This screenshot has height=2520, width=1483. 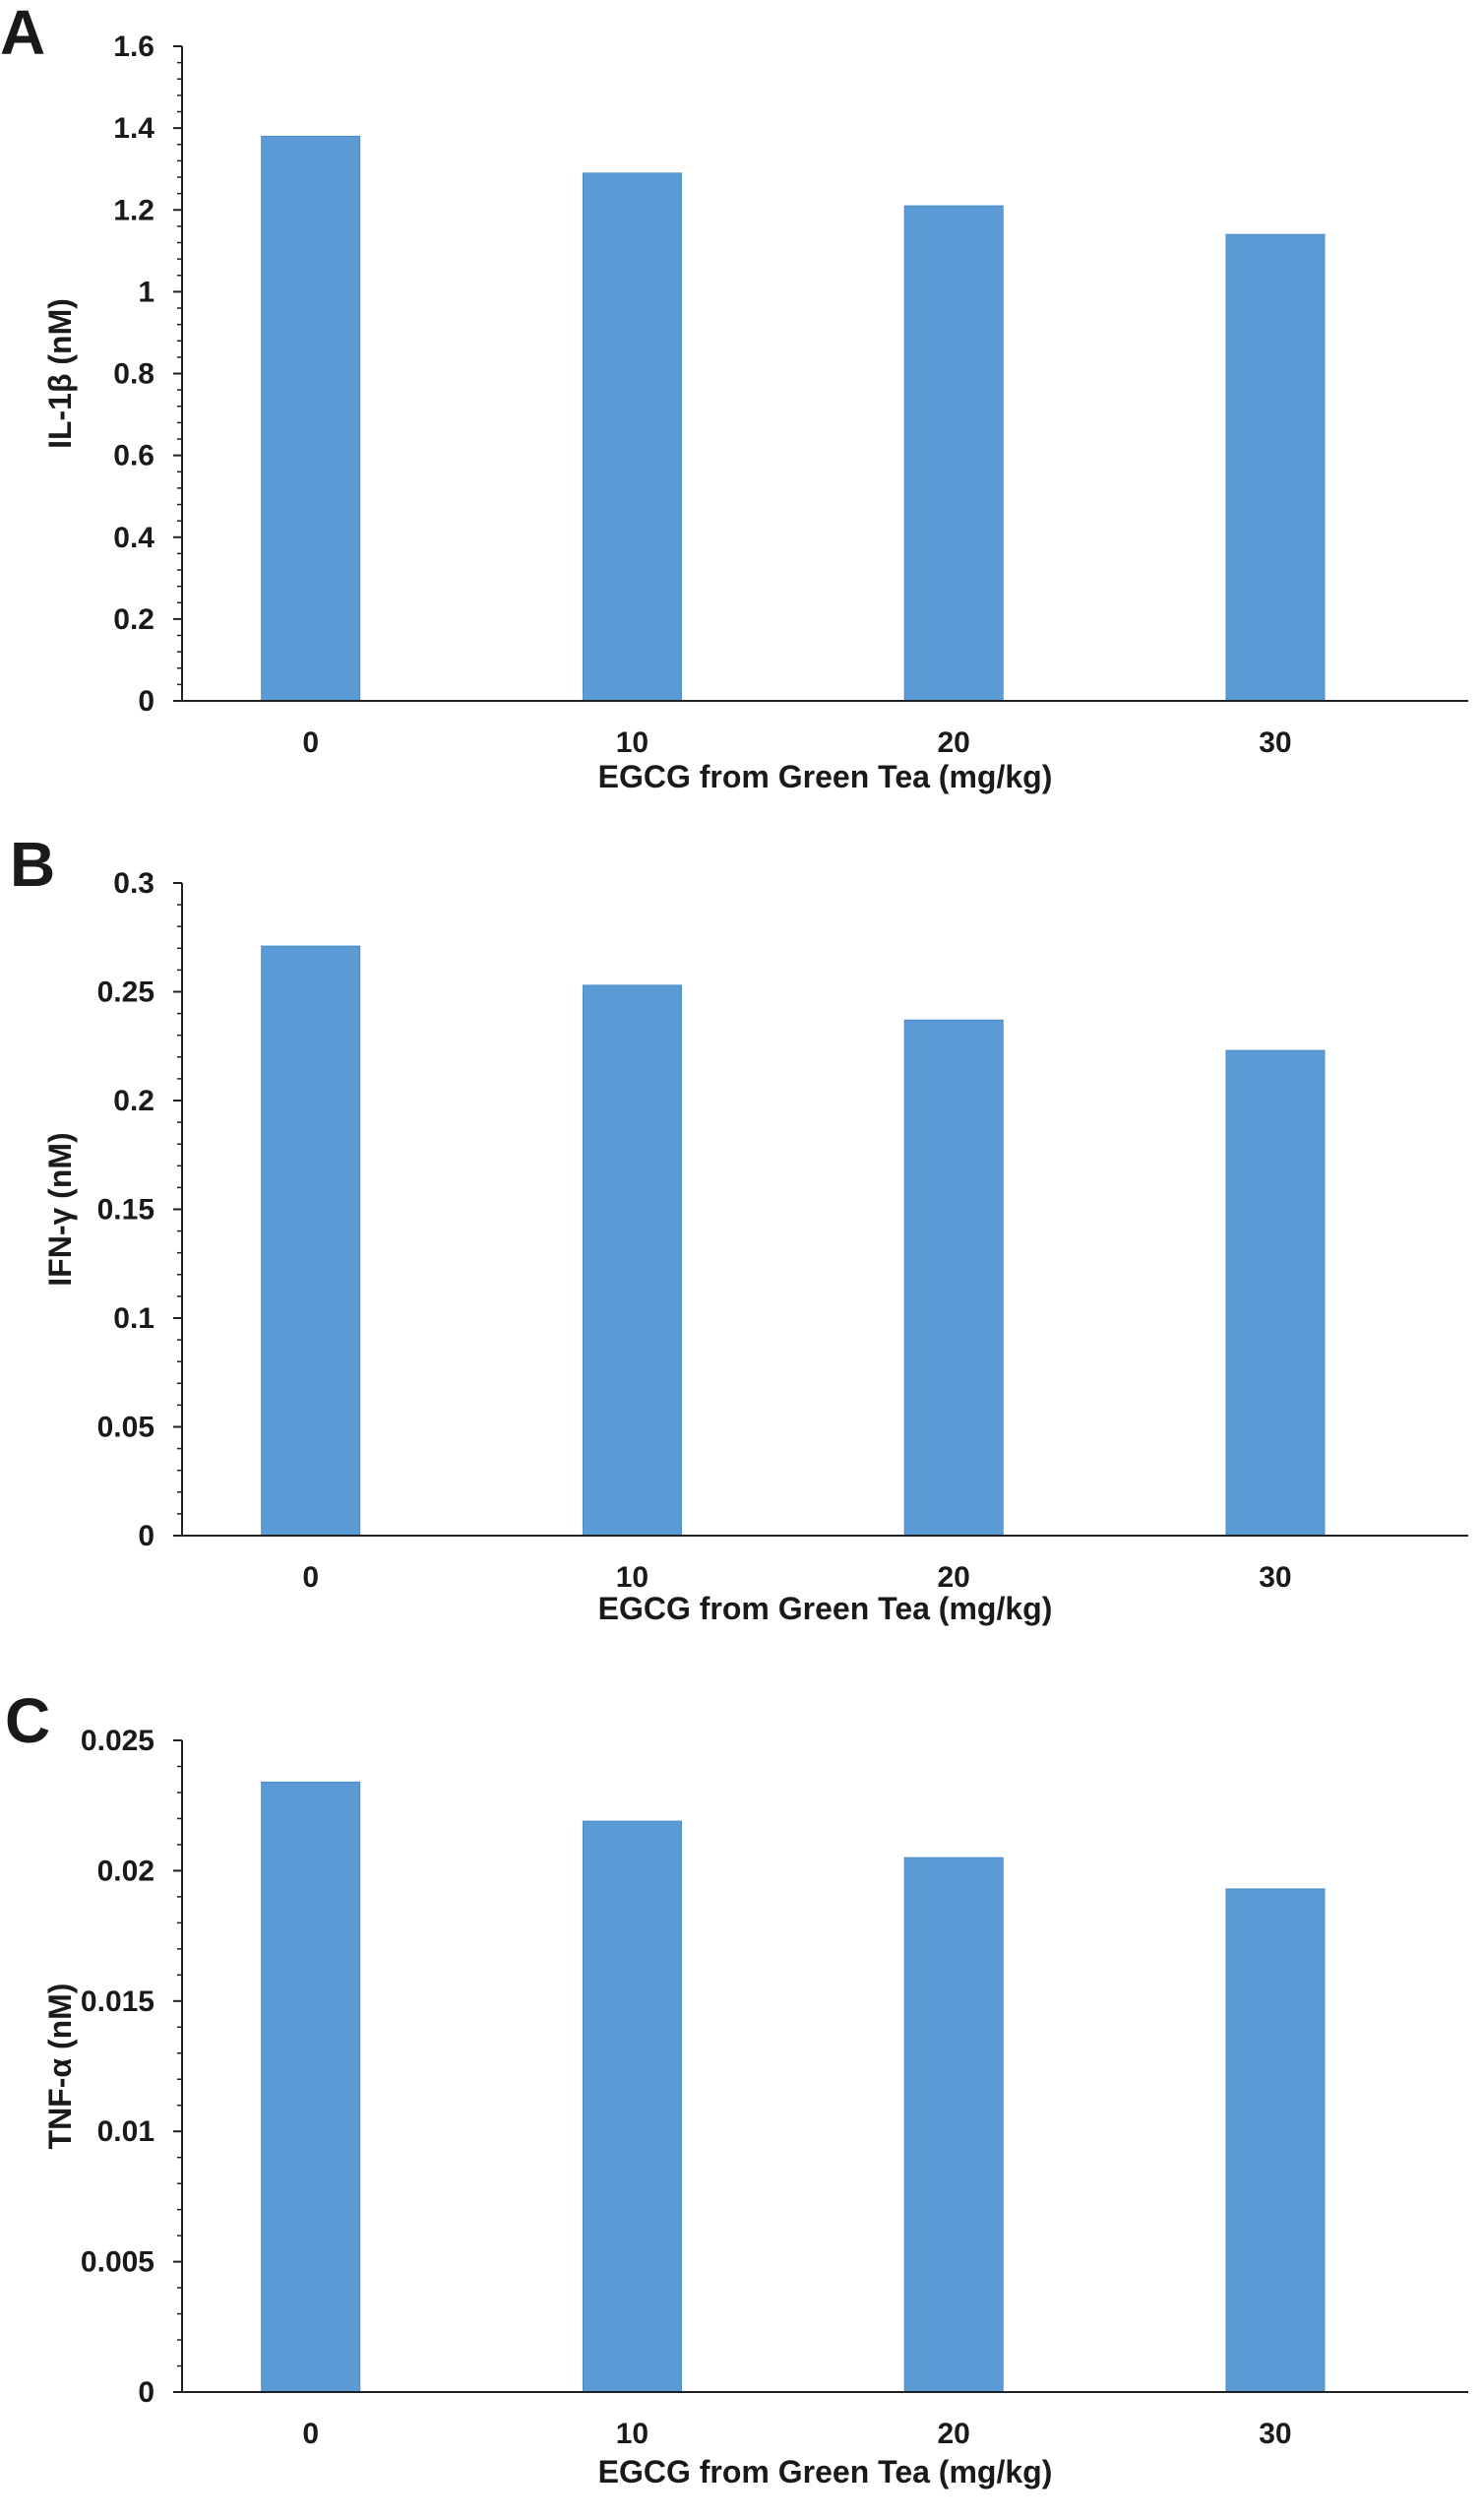 What do you see at coordinates (117, 1741) in the screenshot?
I see `y-tick-label: 0.025` at bounding box center [117, 1741].